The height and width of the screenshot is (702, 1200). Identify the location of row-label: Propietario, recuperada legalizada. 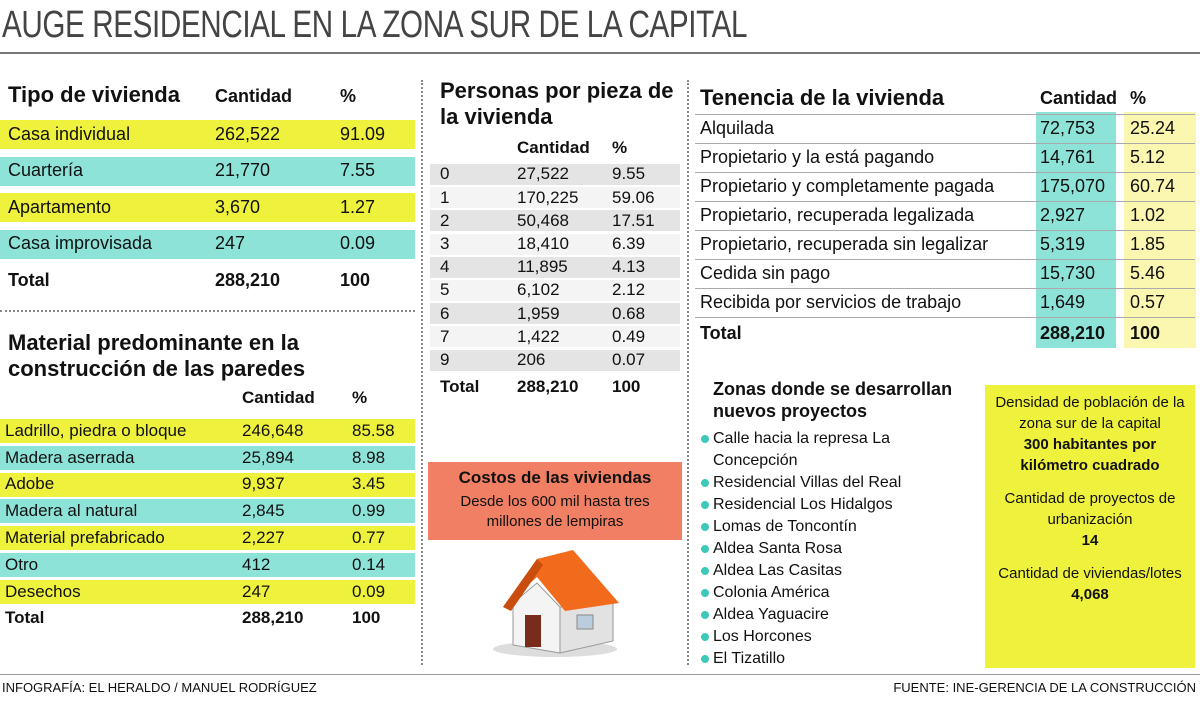
(837, 214).